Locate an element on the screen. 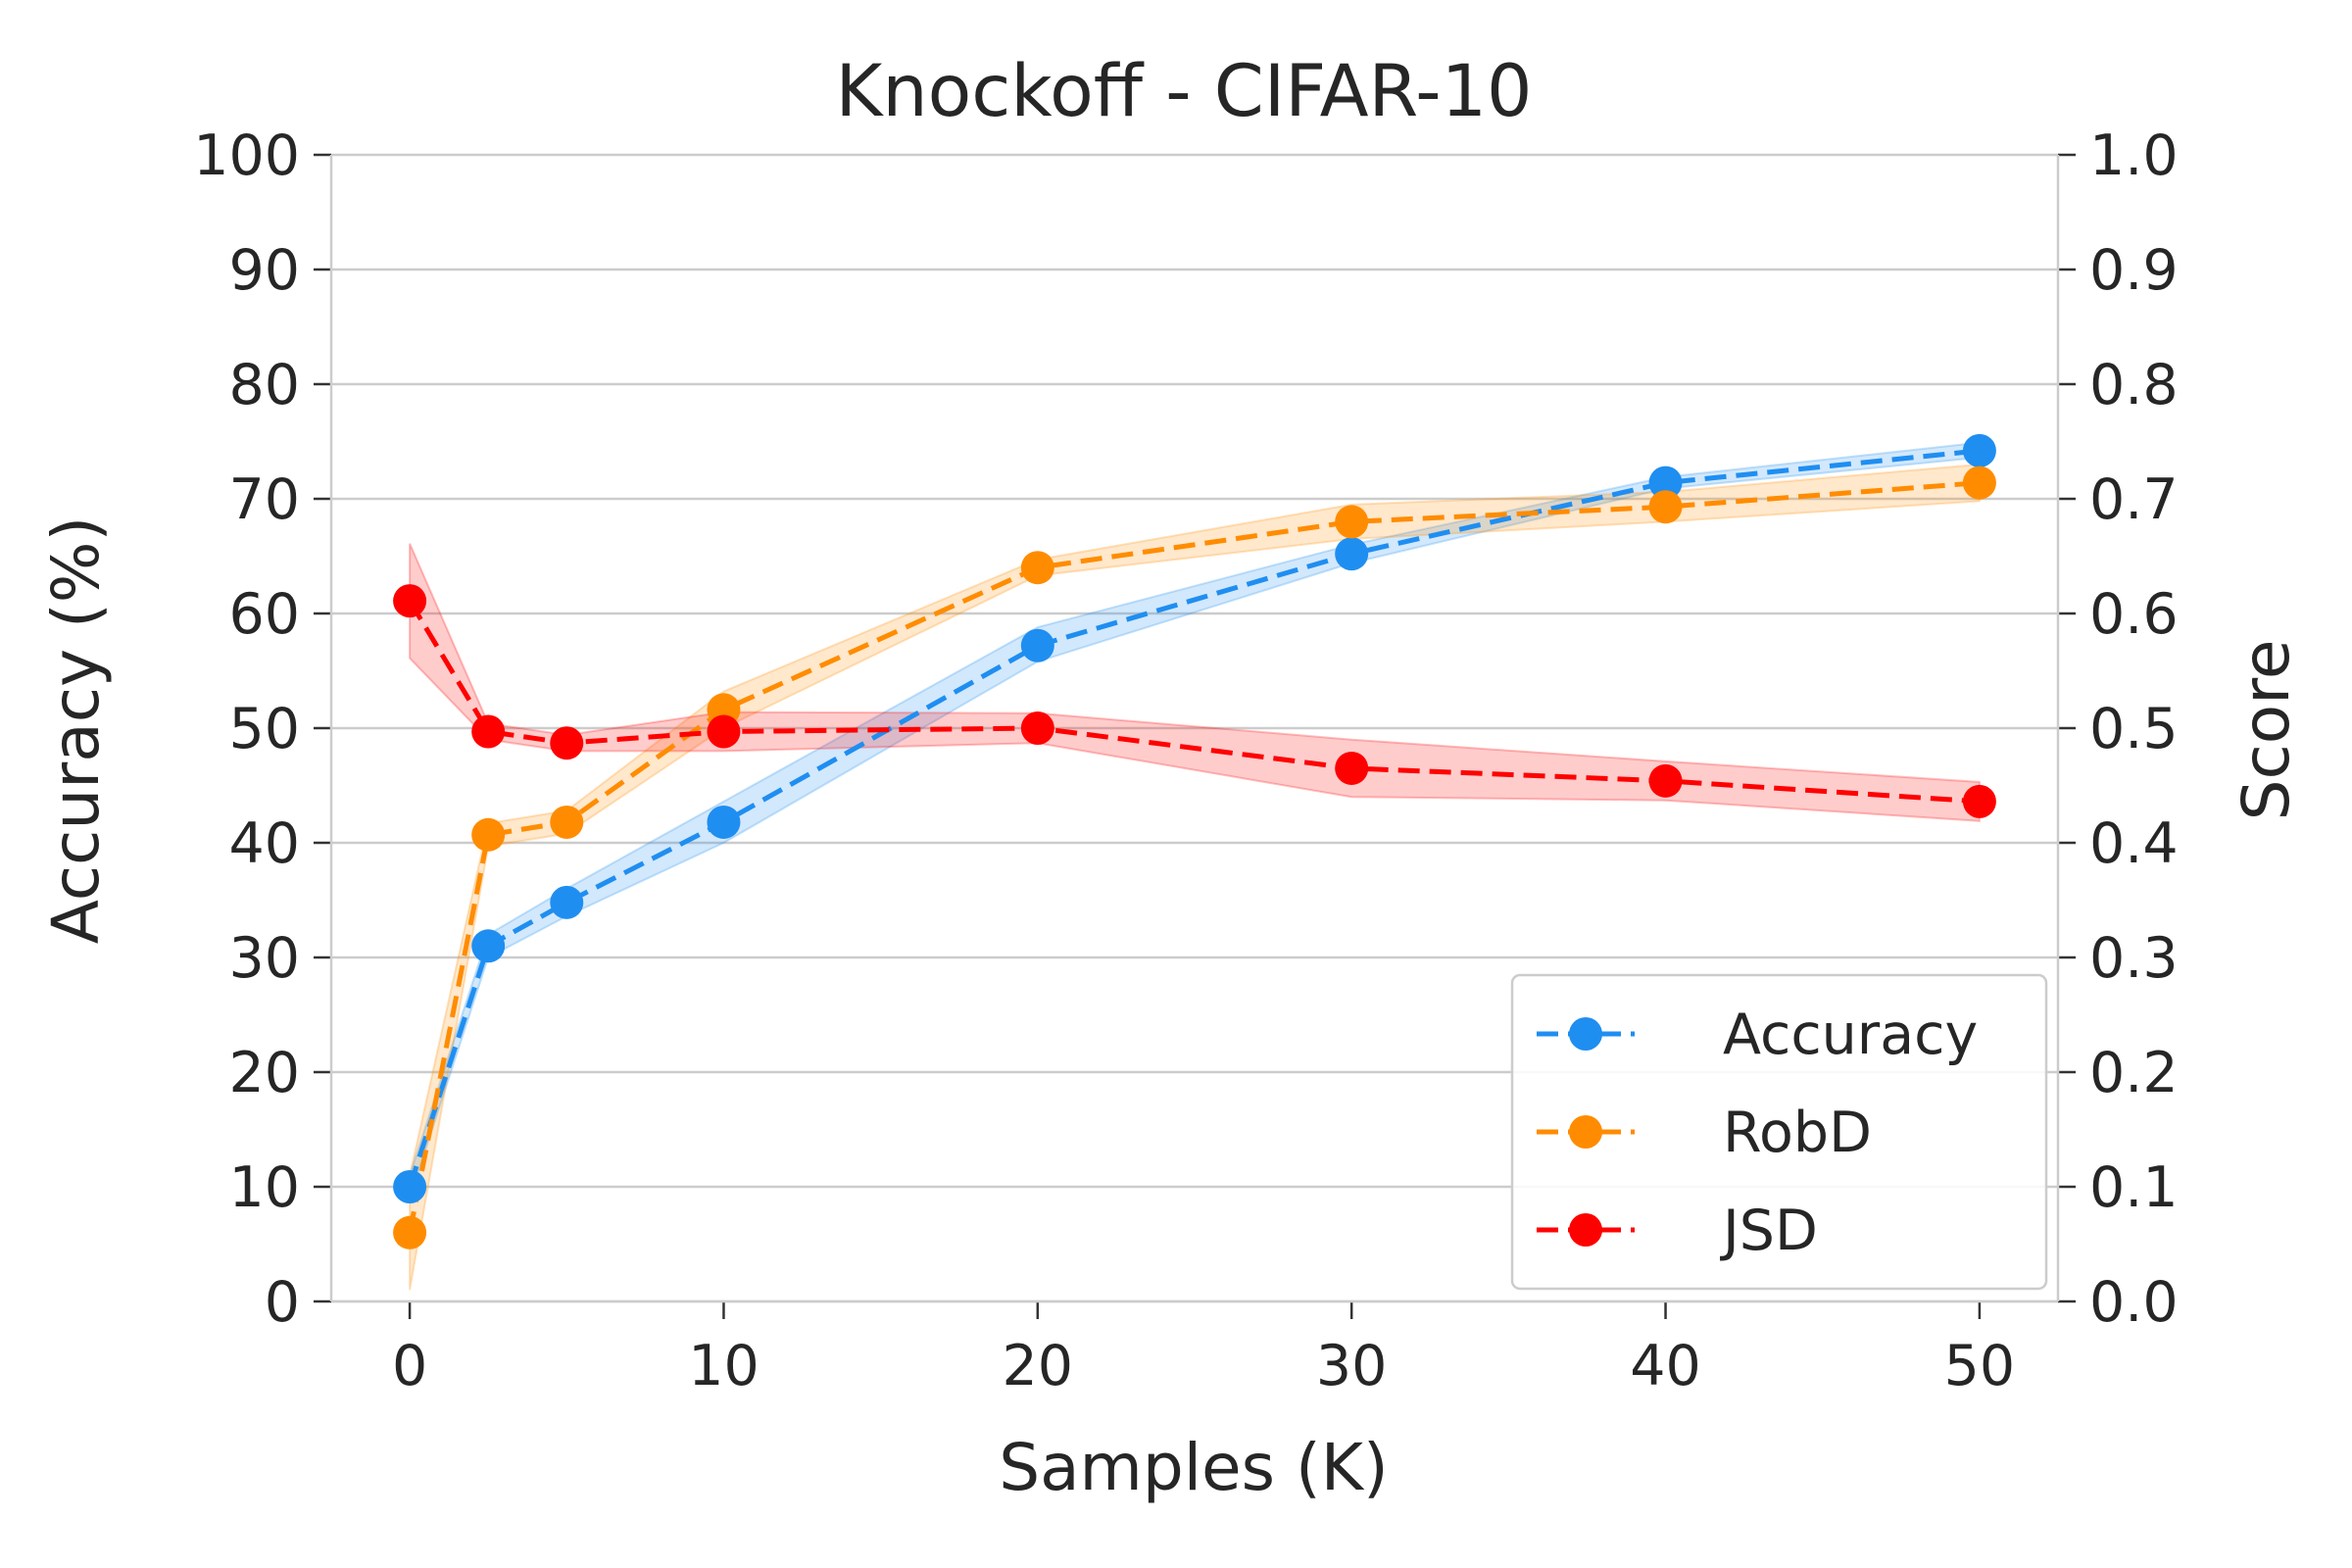  y2-tick-label: 0.2 is located at coordinates (2134, 1073).